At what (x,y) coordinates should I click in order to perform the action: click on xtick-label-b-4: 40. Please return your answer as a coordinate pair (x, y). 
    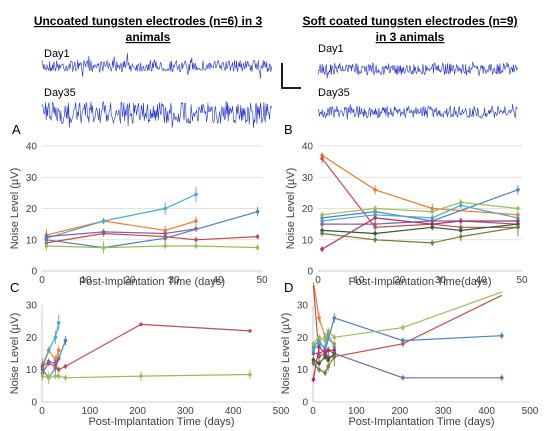
    Looking at the image, I should click on (482, 280).